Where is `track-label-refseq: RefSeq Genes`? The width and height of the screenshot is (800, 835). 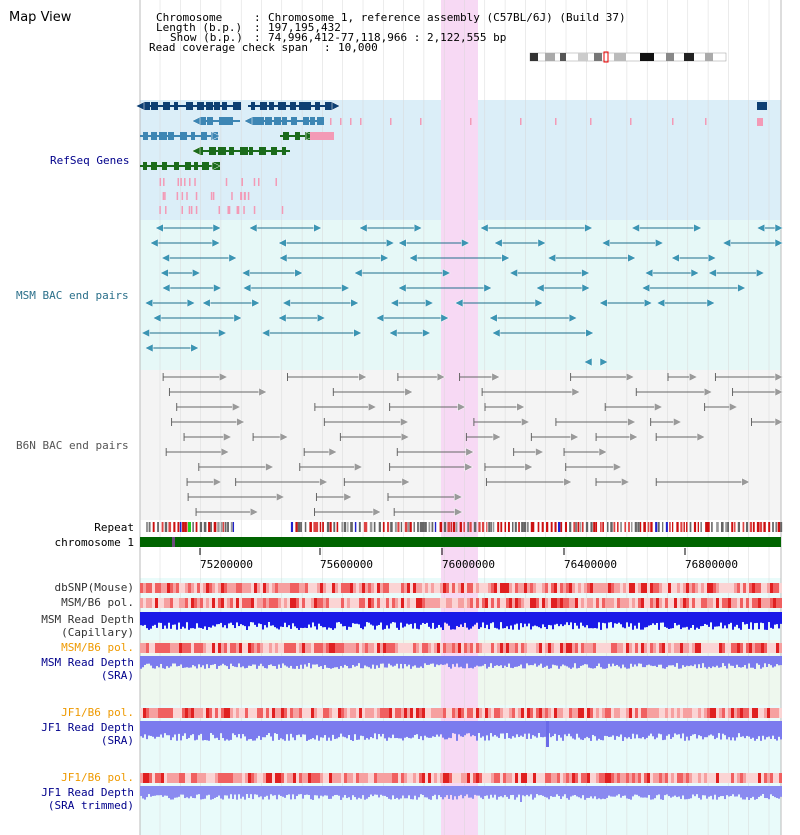
track-label-refseq: RefSeq Genes is located at coordinates (90, 160).